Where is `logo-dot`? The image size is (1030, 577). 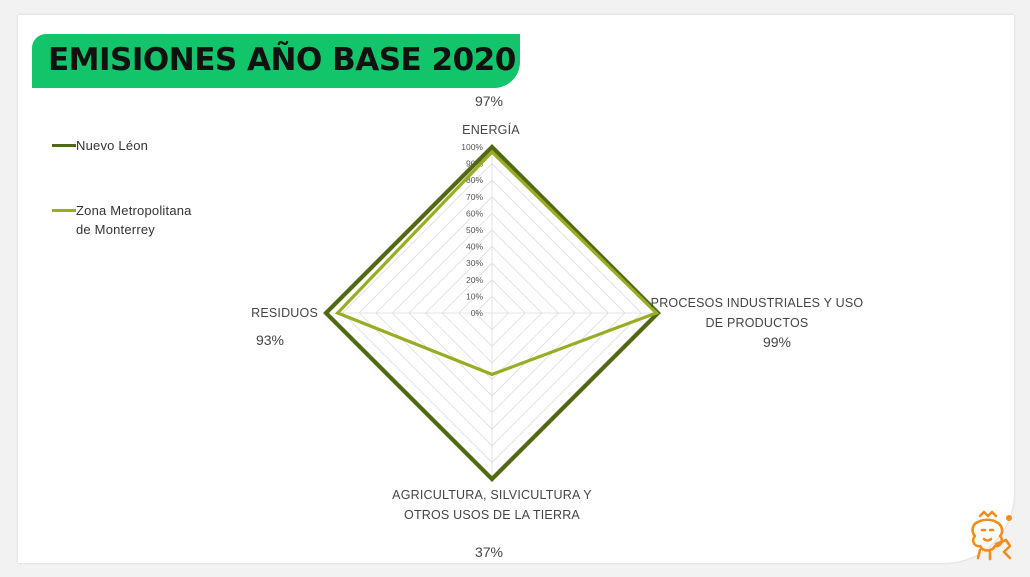
logo-dot is located at coordinates (1009, 518).